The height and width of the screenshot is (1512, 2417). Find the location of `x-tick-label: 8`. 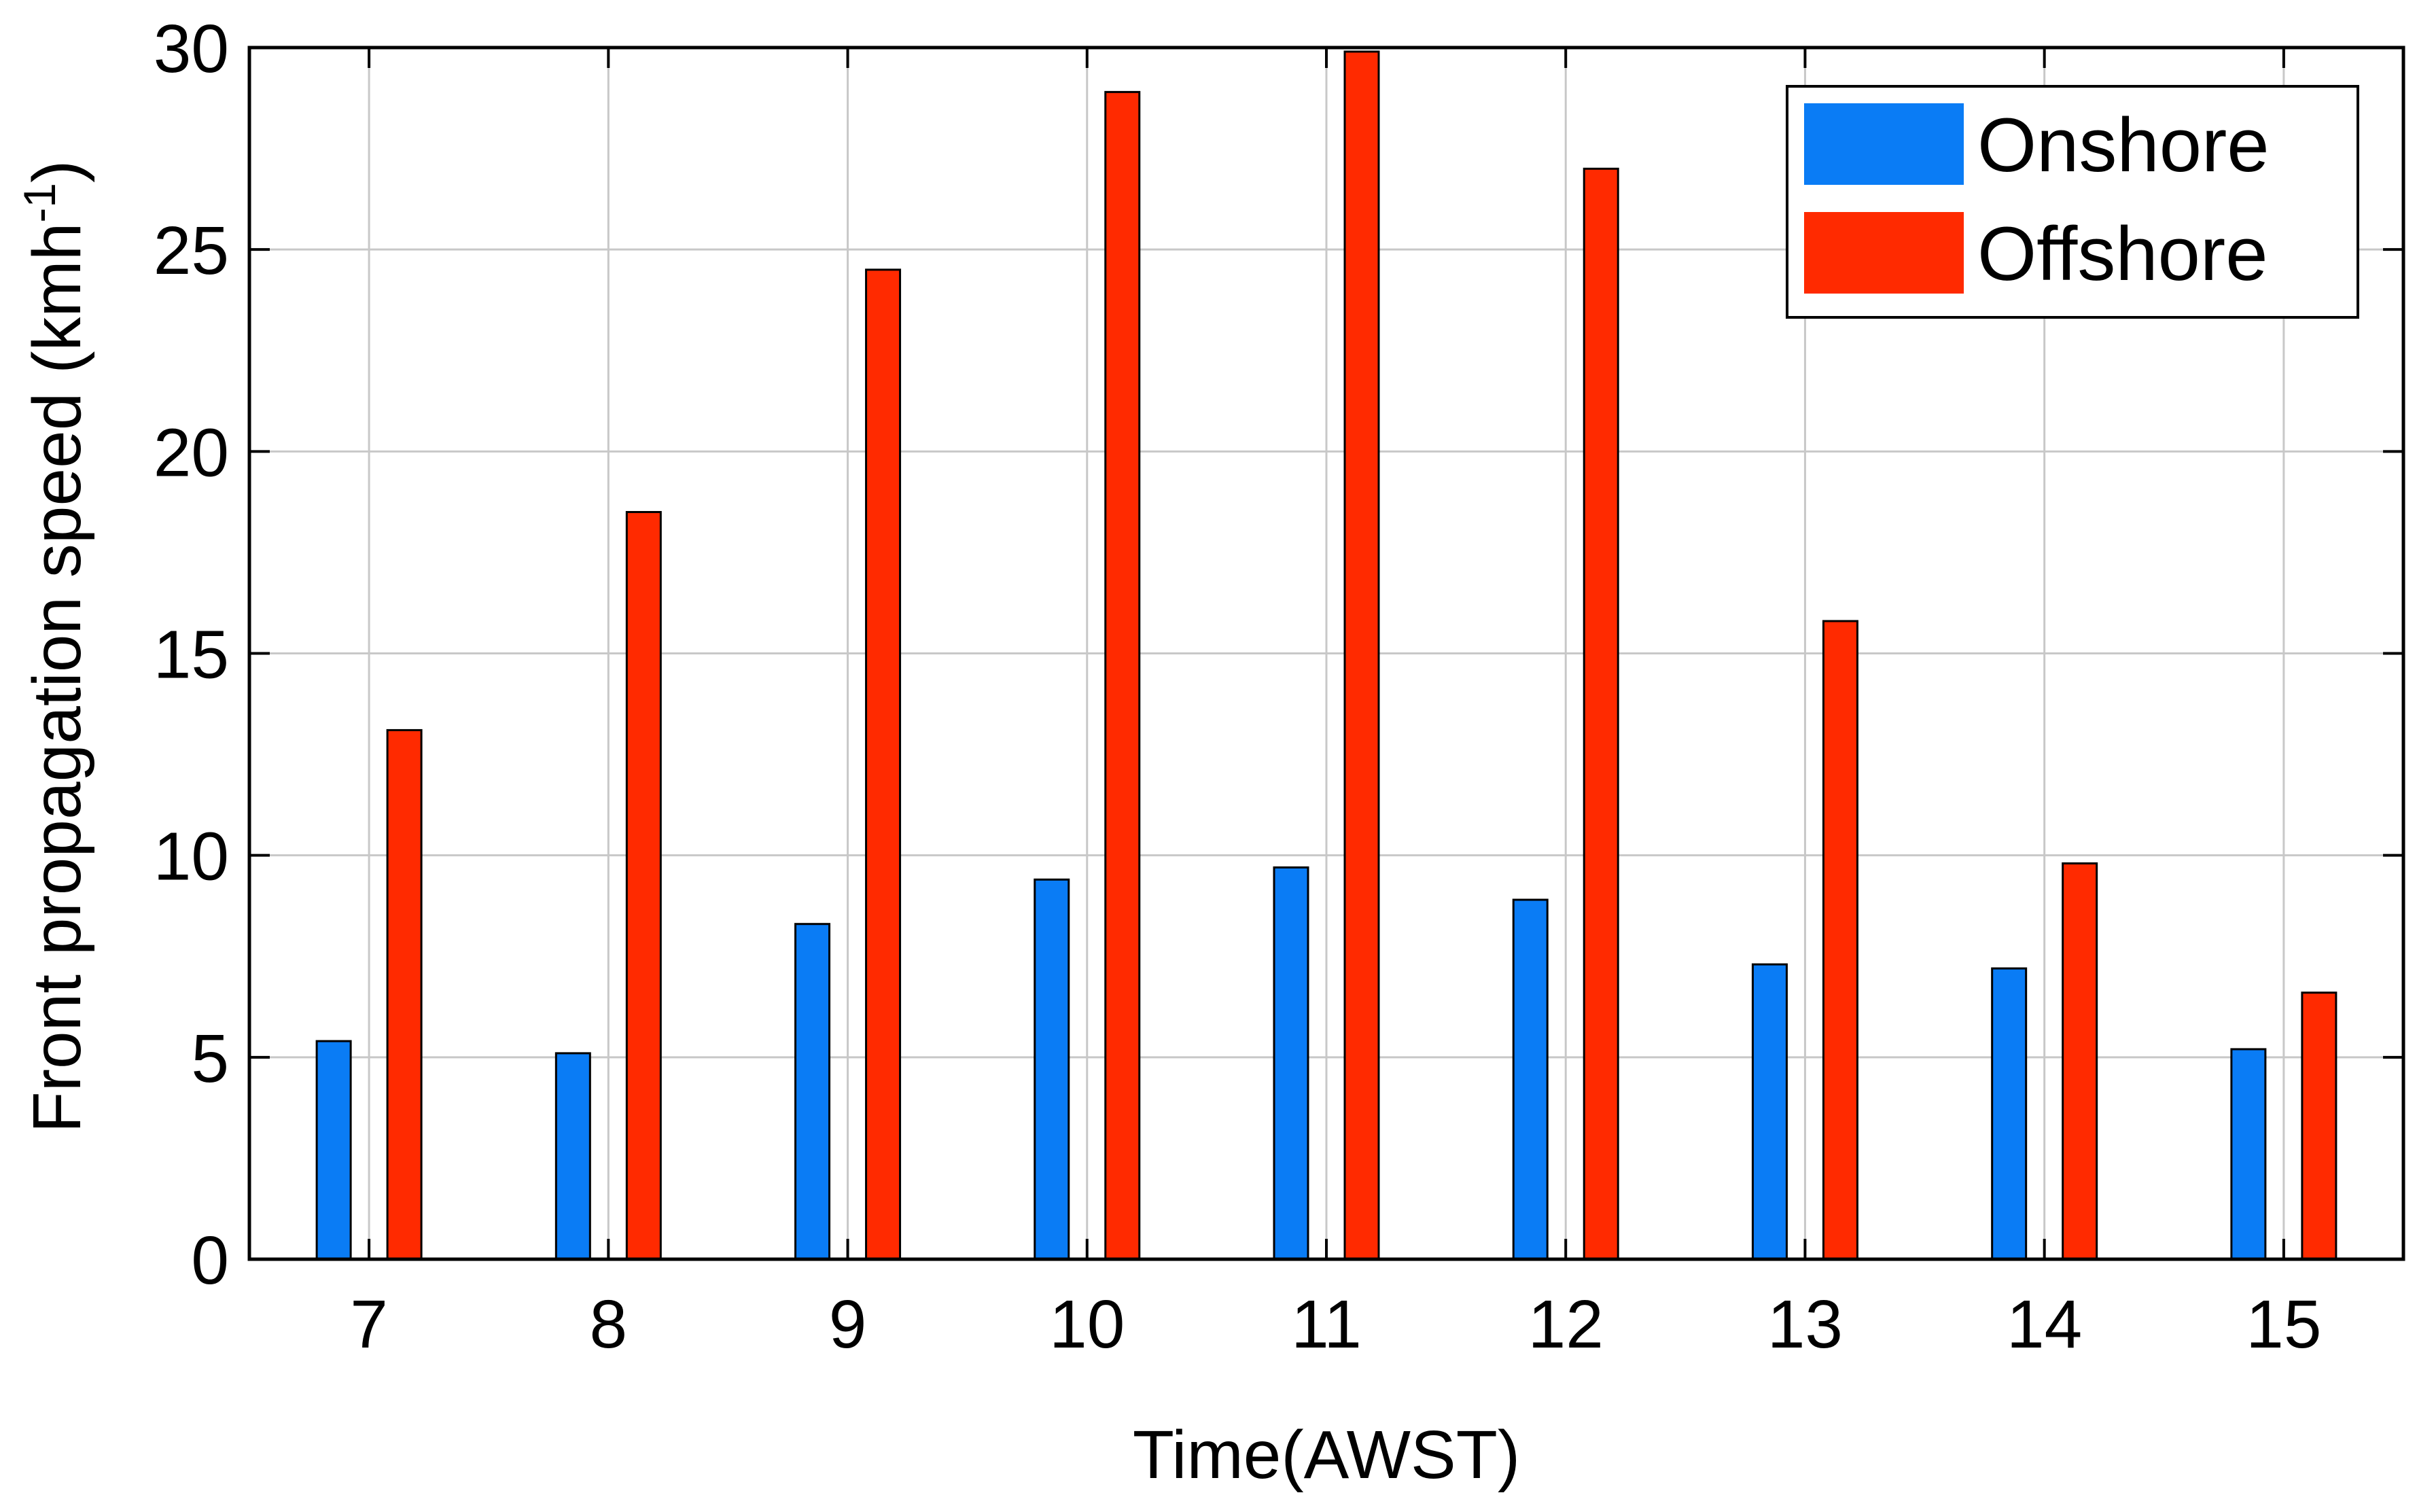

x-tick-label: 8 is located at coordinates (609, 1324).